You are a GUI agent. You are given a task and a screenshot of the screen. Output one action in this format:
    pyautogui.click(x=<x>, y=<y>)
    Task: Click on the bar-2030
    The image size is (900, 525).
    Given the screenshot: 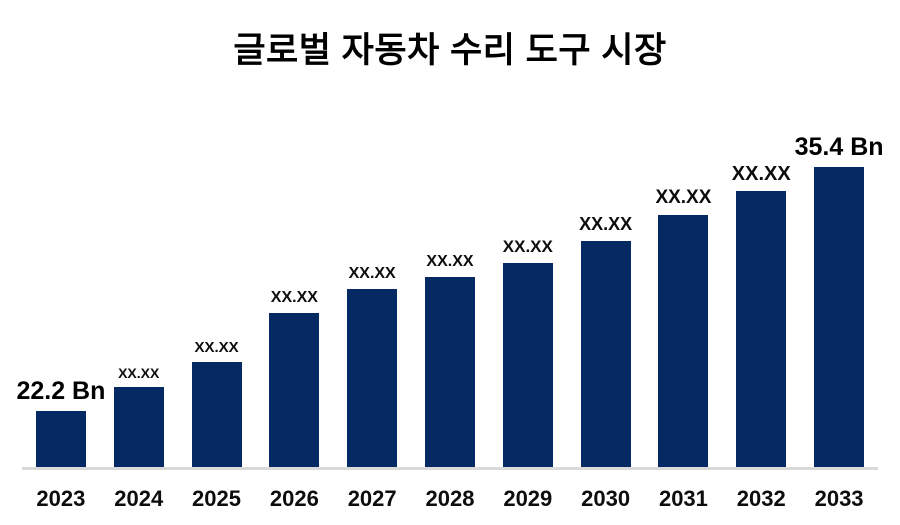 What is the action you would take?
    pyautogui.click(x=605, y=354)
    